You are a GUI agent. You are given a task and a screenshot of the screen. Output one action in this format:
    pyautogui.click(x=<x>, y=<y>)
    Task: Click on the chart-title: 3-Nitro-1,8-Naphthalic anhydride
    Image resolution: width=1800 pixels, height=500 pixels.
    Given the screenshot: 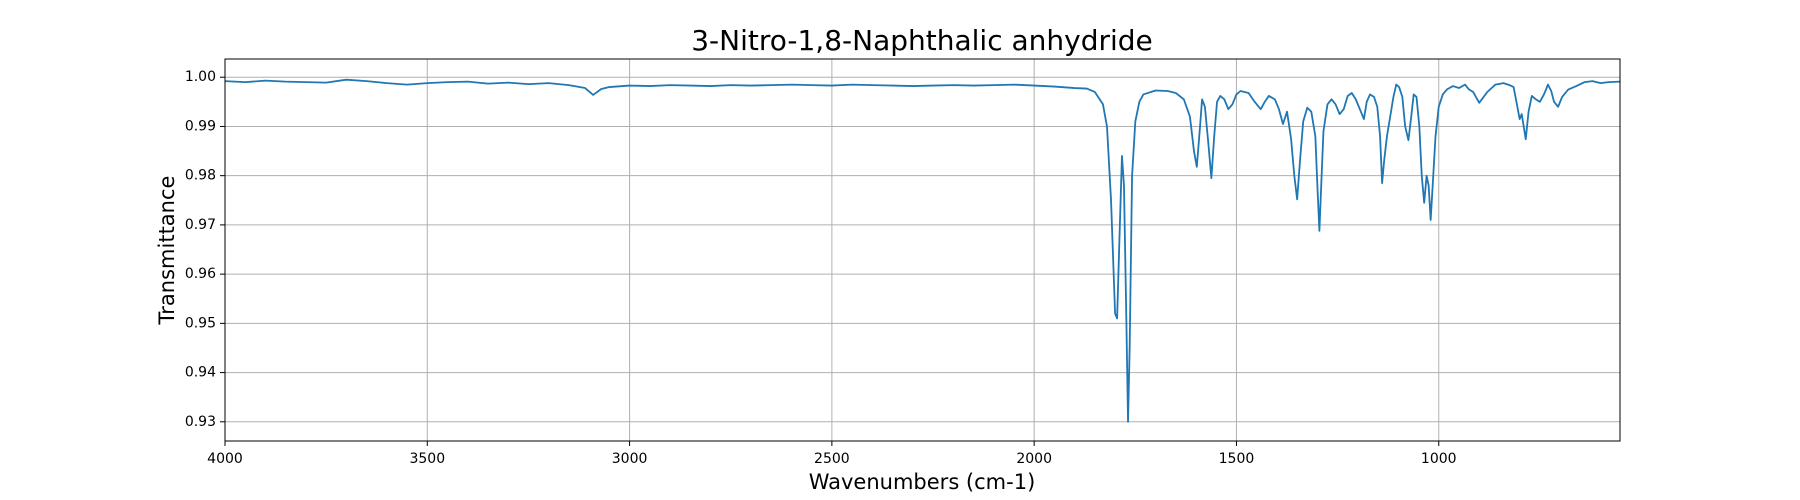 What is the action you would take?
    pyautogui.click(x=922, y=40)
    